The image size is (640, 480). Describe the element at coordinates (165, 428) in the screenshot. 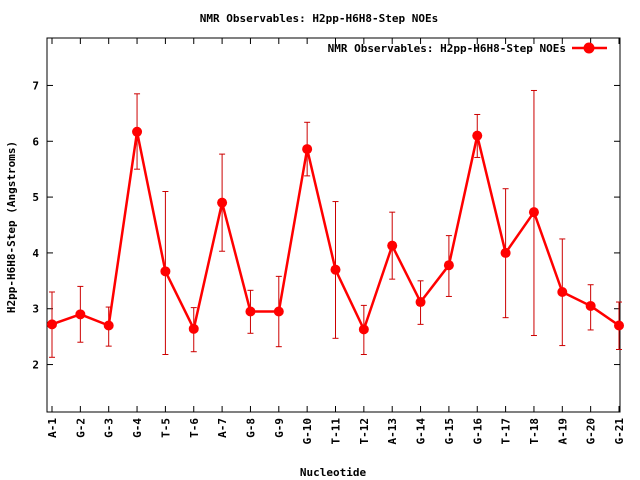

I see `x-tick-label: T-5` at that location.